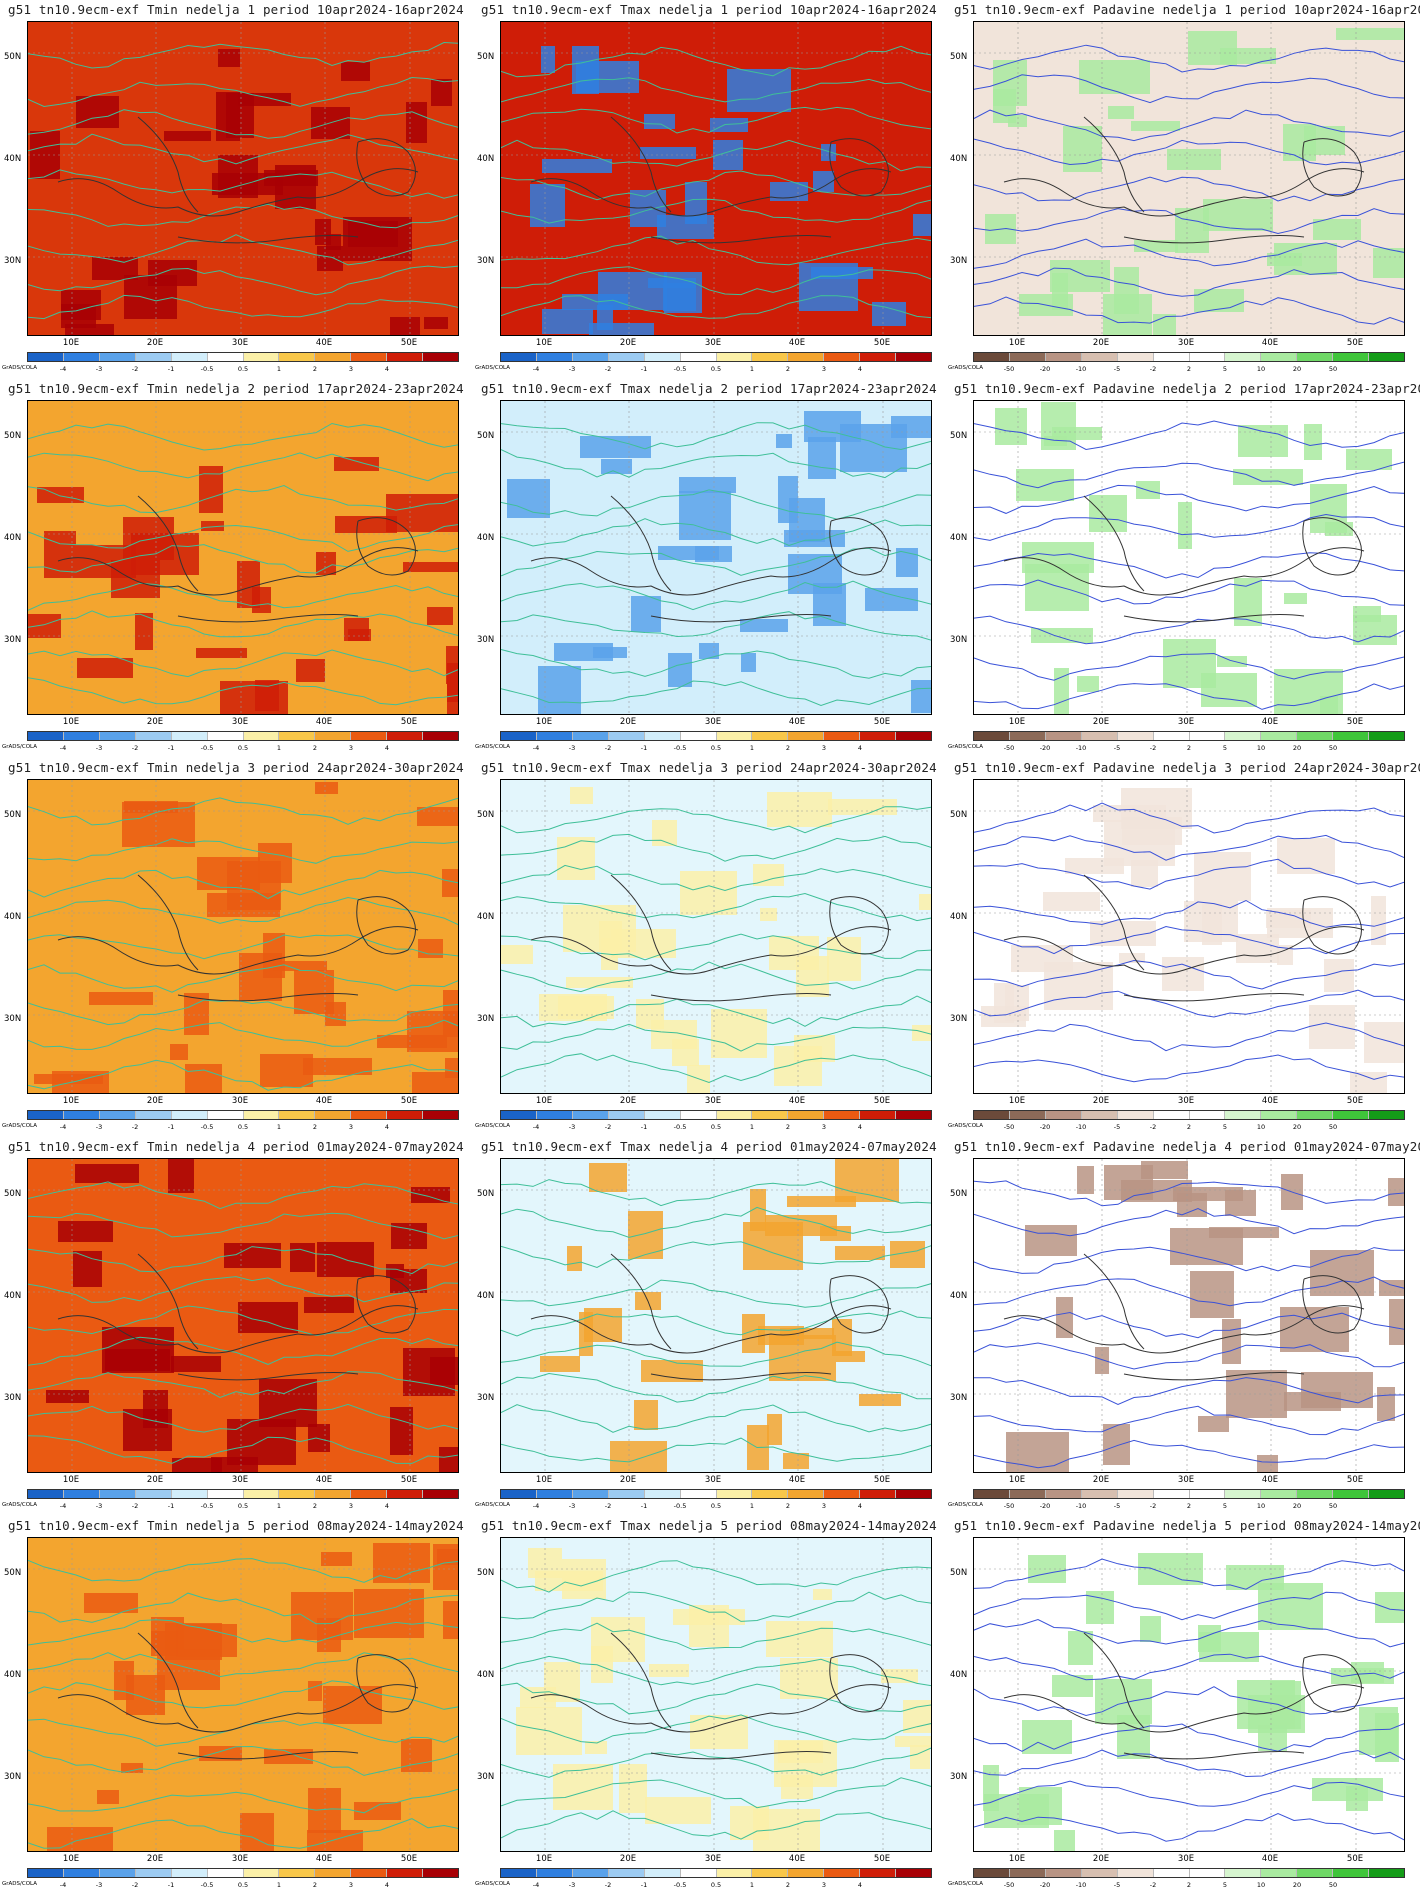 The width and height of the screenshot is (1420, 1895). What do you see at coordinates (752, 1885) in the screenshot?
I see `colorbar-tick-label: 1` at bounding box center [752, 1885].